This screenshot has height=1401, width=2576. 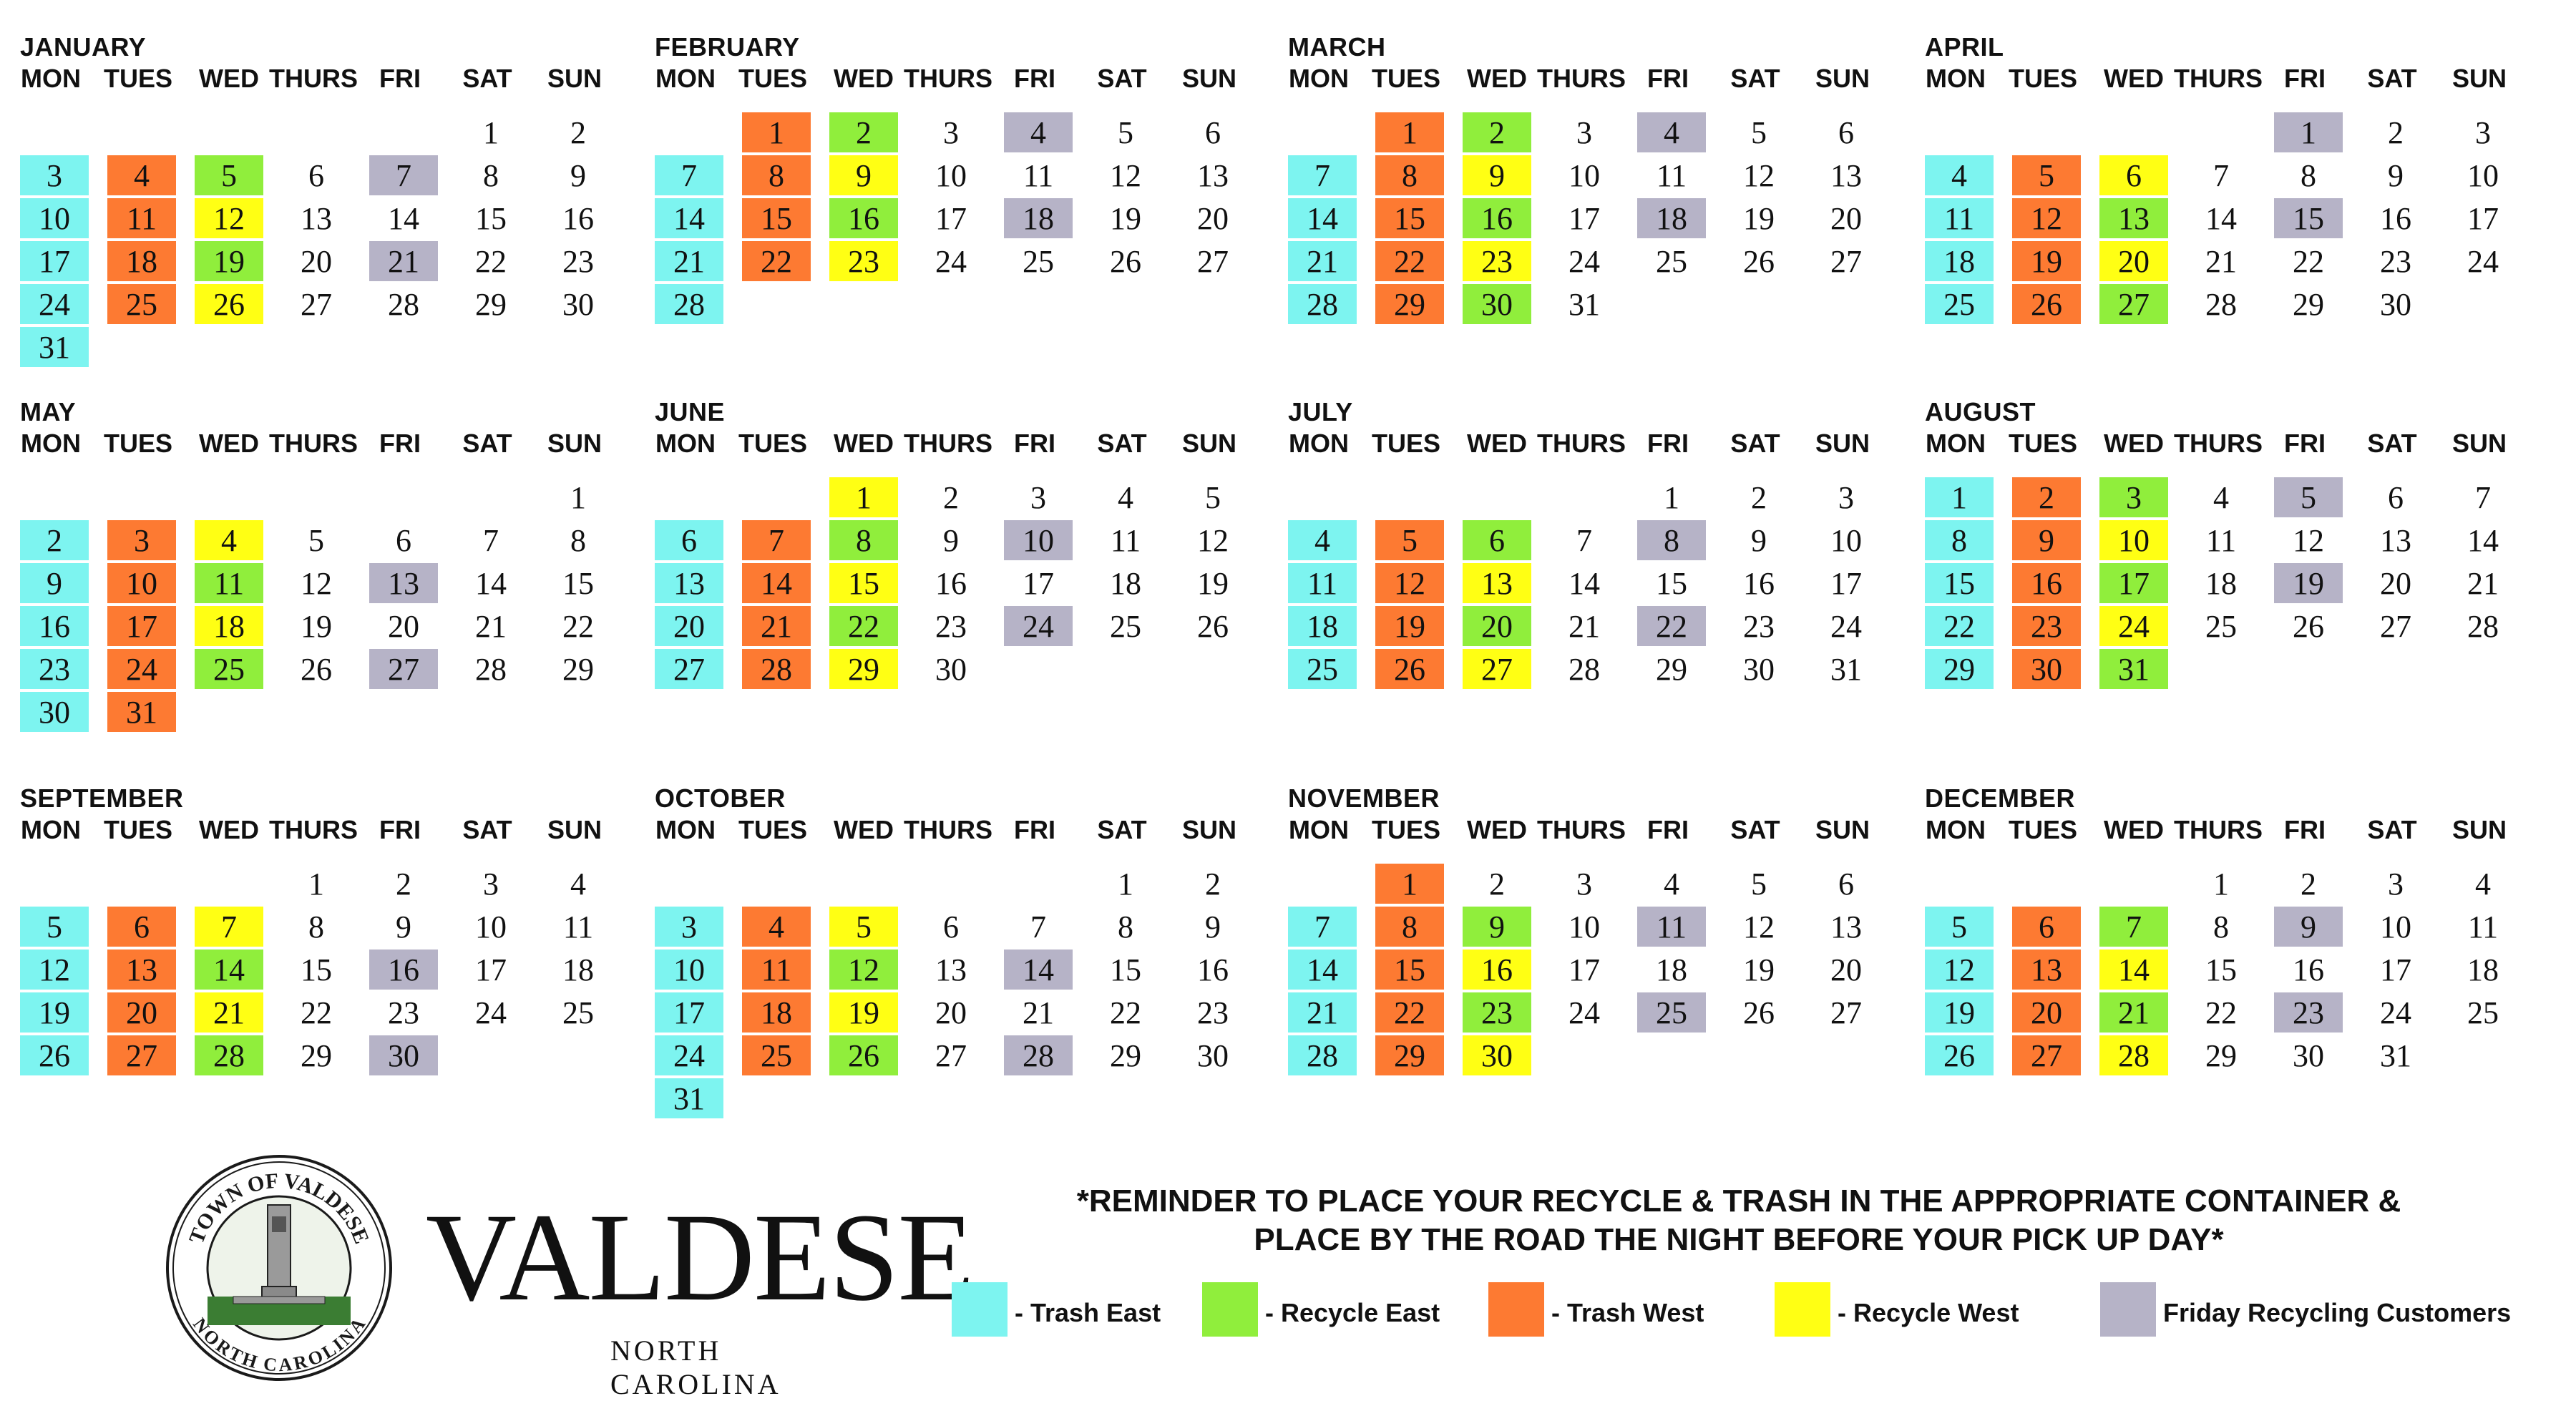 What do you see at coordinates (1337, 47) in the screenshot?
I see `month-title: MARCH` at bounding box center [1337, 47].